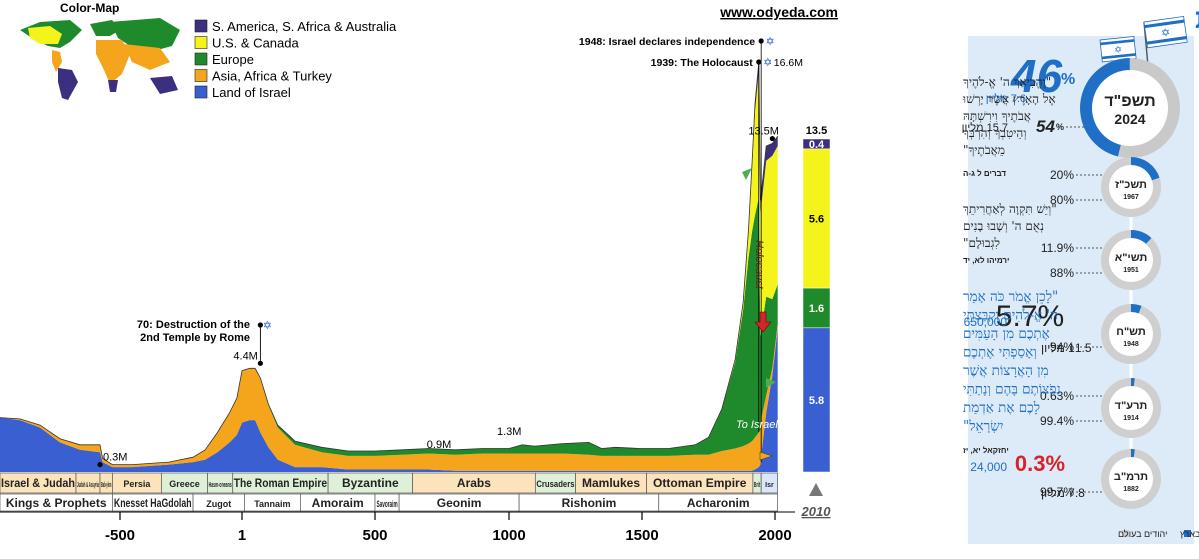 This screenshot has height=559, width=1199. I want to click on ruler-period-label: Bab-ylon, so click(106, 485).